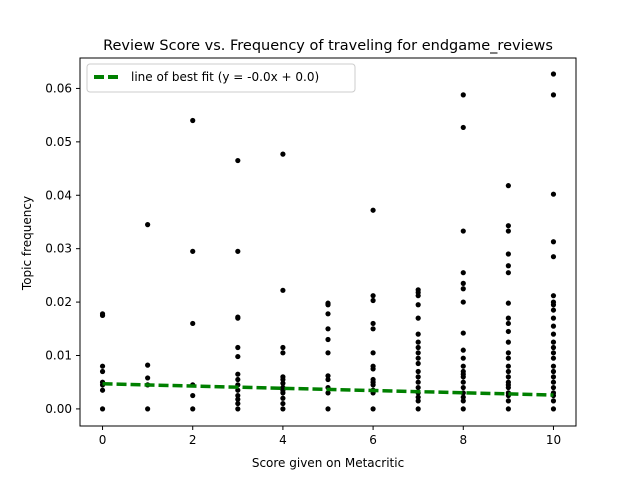 Image resolution: width=640 pixels, height=480 pixels. What do you see at coordinates (58, 409) in the screenshot?
I see `y-tick-label: 0.00` at bounding box center [58, 409].